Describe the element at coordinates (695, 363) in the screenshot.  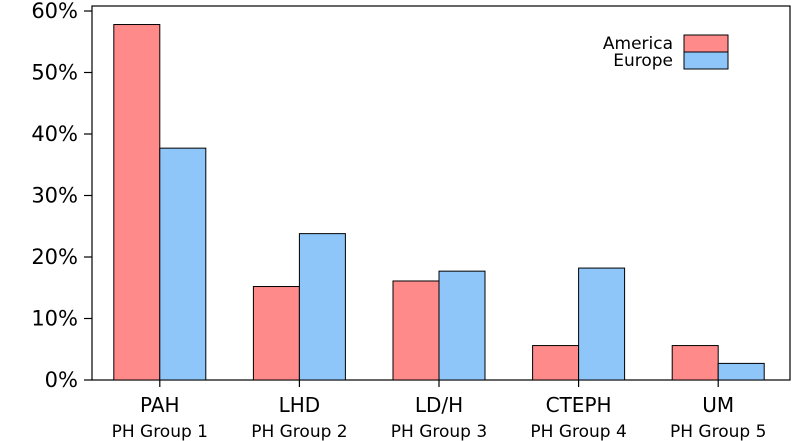
I see `bar-america-um` at that location.